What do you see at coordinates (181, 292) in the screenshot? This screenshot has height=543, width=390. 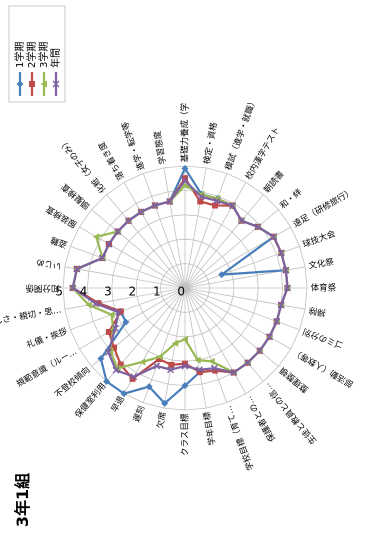 I see `tick-label: 0` at bounding box center [181, 292].